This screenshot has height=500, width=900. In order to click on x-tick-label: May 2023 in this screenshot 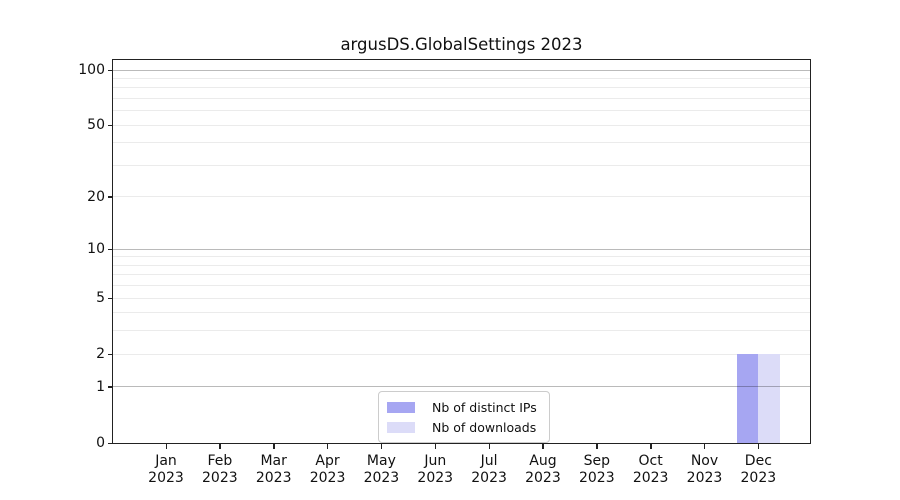, I will do `click(381, 469)`.